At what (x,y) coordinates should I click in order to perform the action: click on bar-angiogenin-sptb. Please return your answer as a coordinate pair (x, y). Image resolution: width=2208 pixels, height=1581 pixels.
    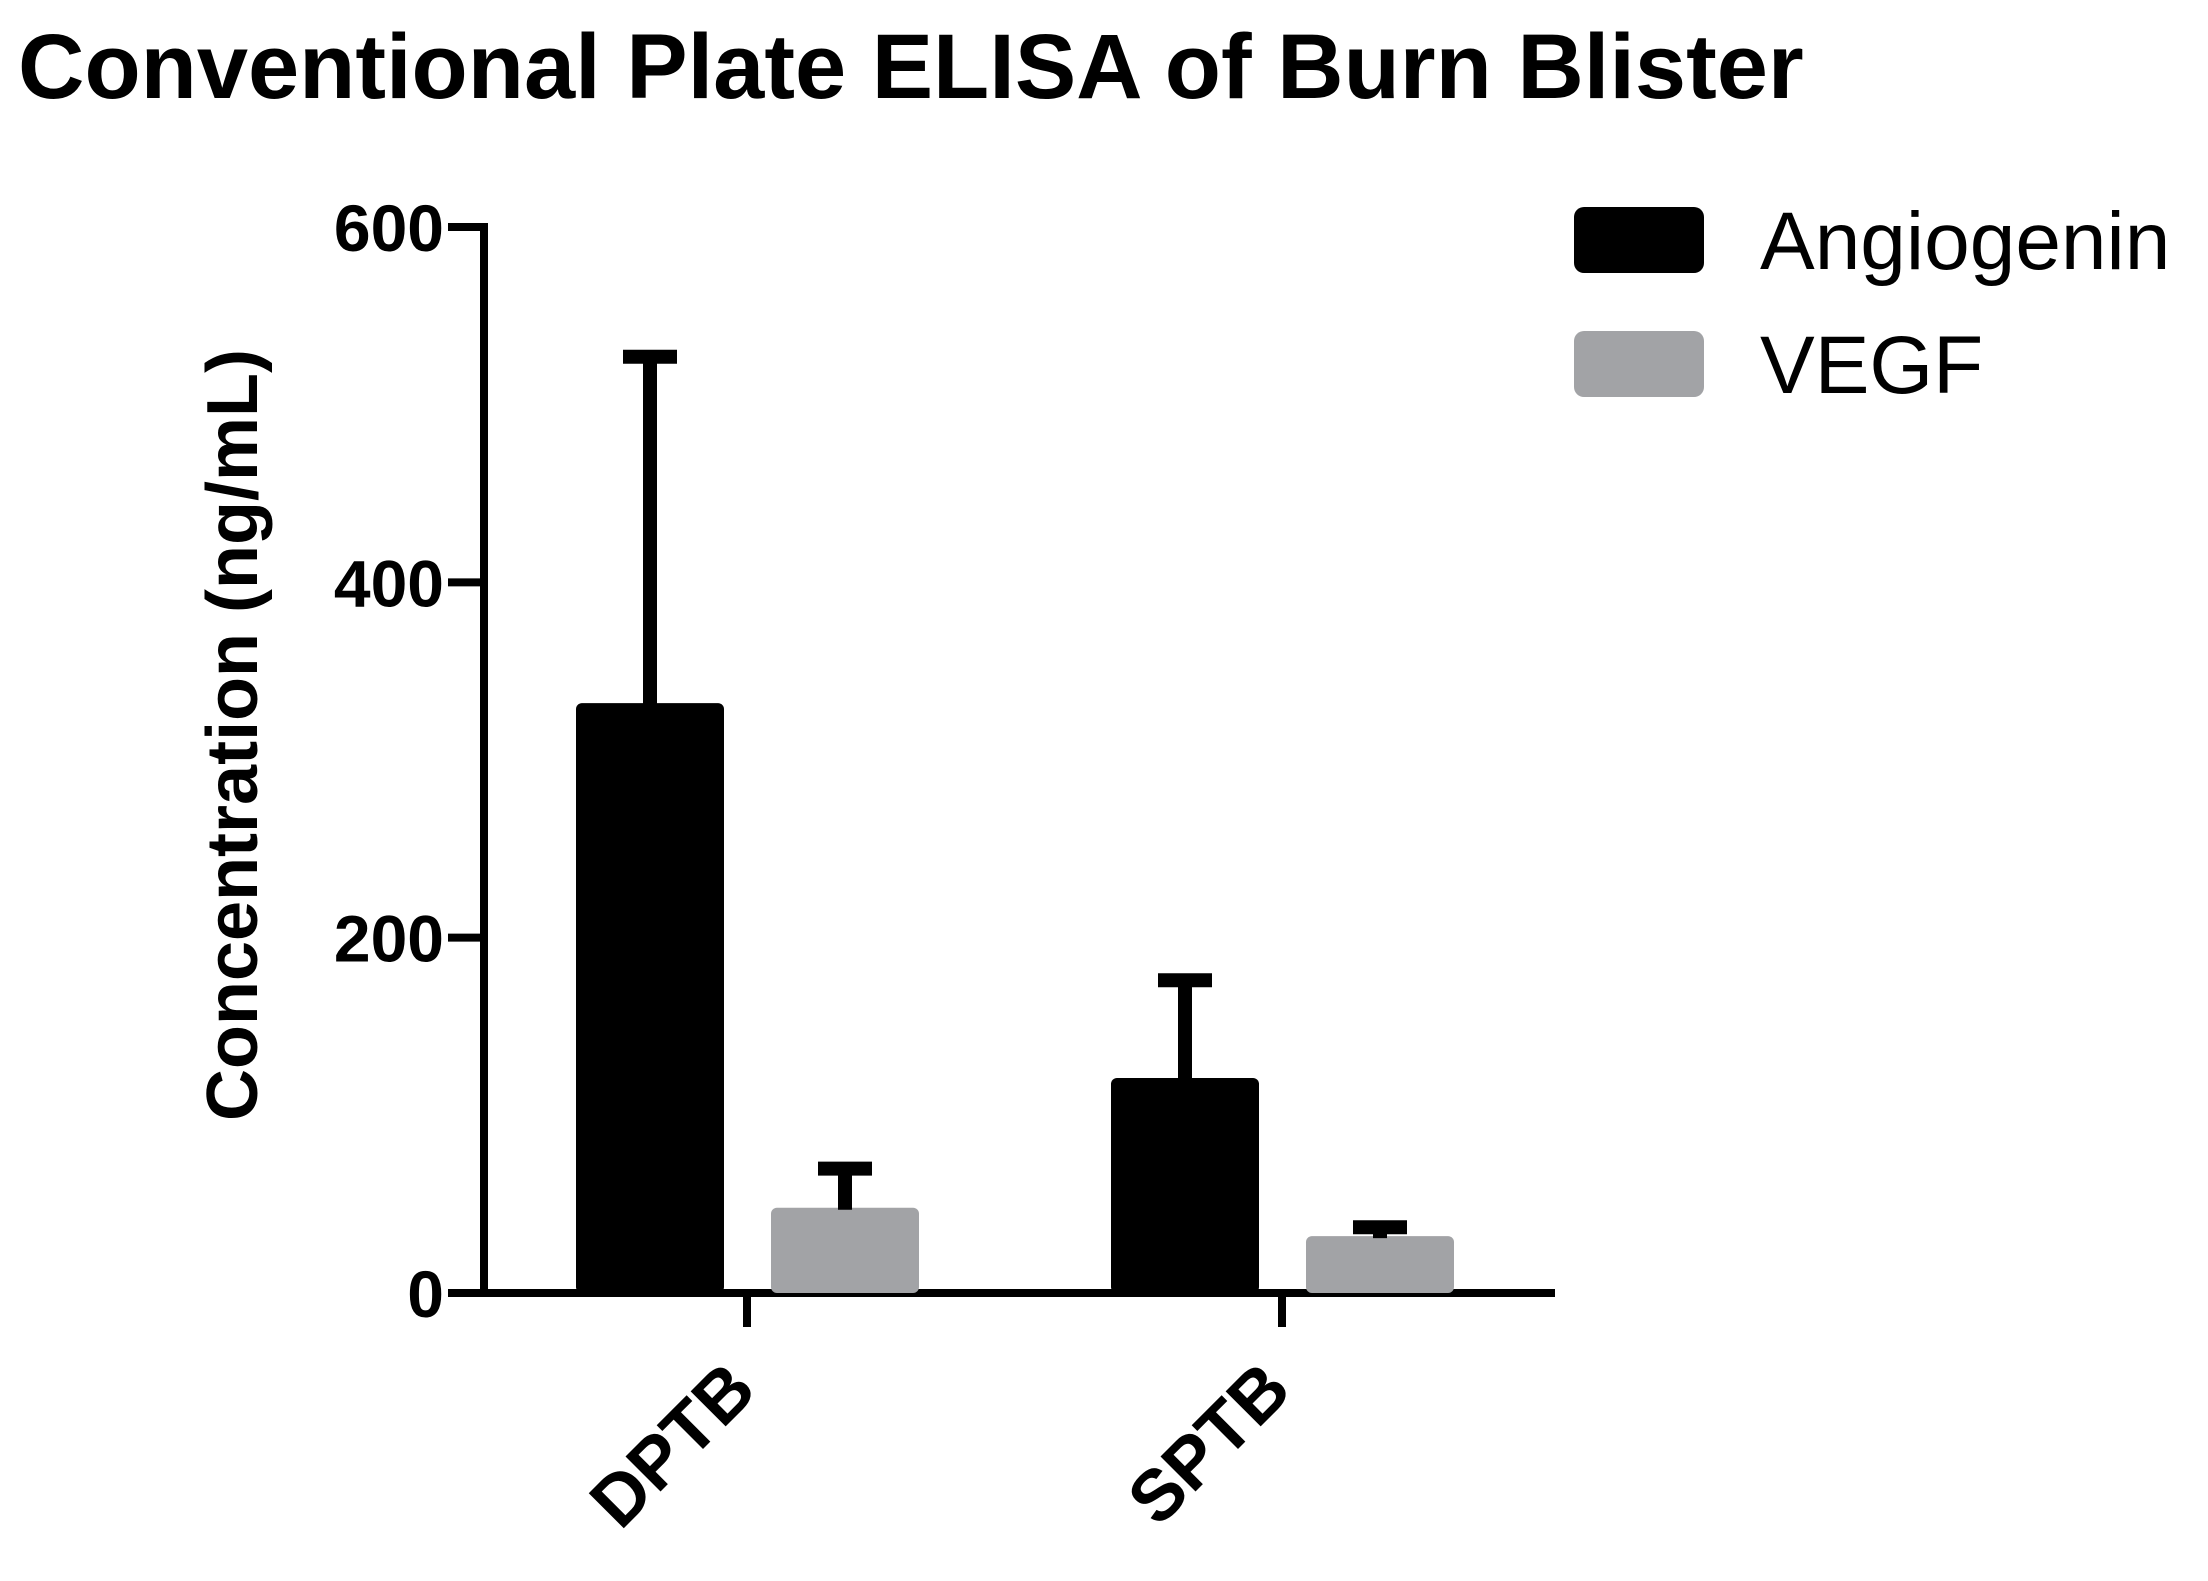
    Looking at the image, I should click on (1185, 1185).